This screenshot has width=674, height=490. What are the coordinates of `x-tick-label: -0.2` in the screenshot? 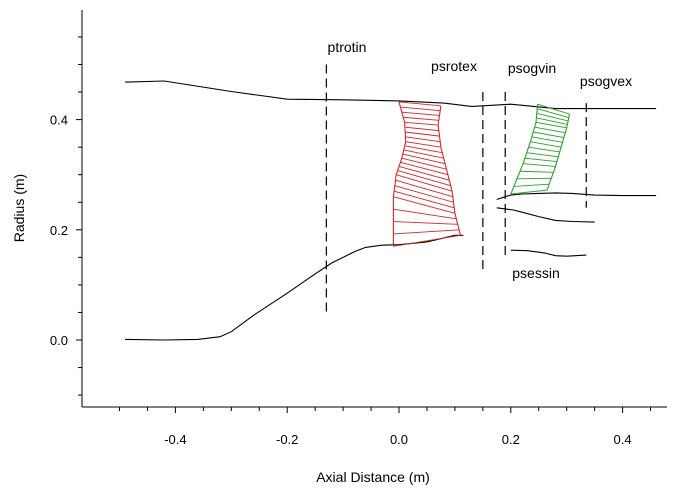 It's located at (287, 439).